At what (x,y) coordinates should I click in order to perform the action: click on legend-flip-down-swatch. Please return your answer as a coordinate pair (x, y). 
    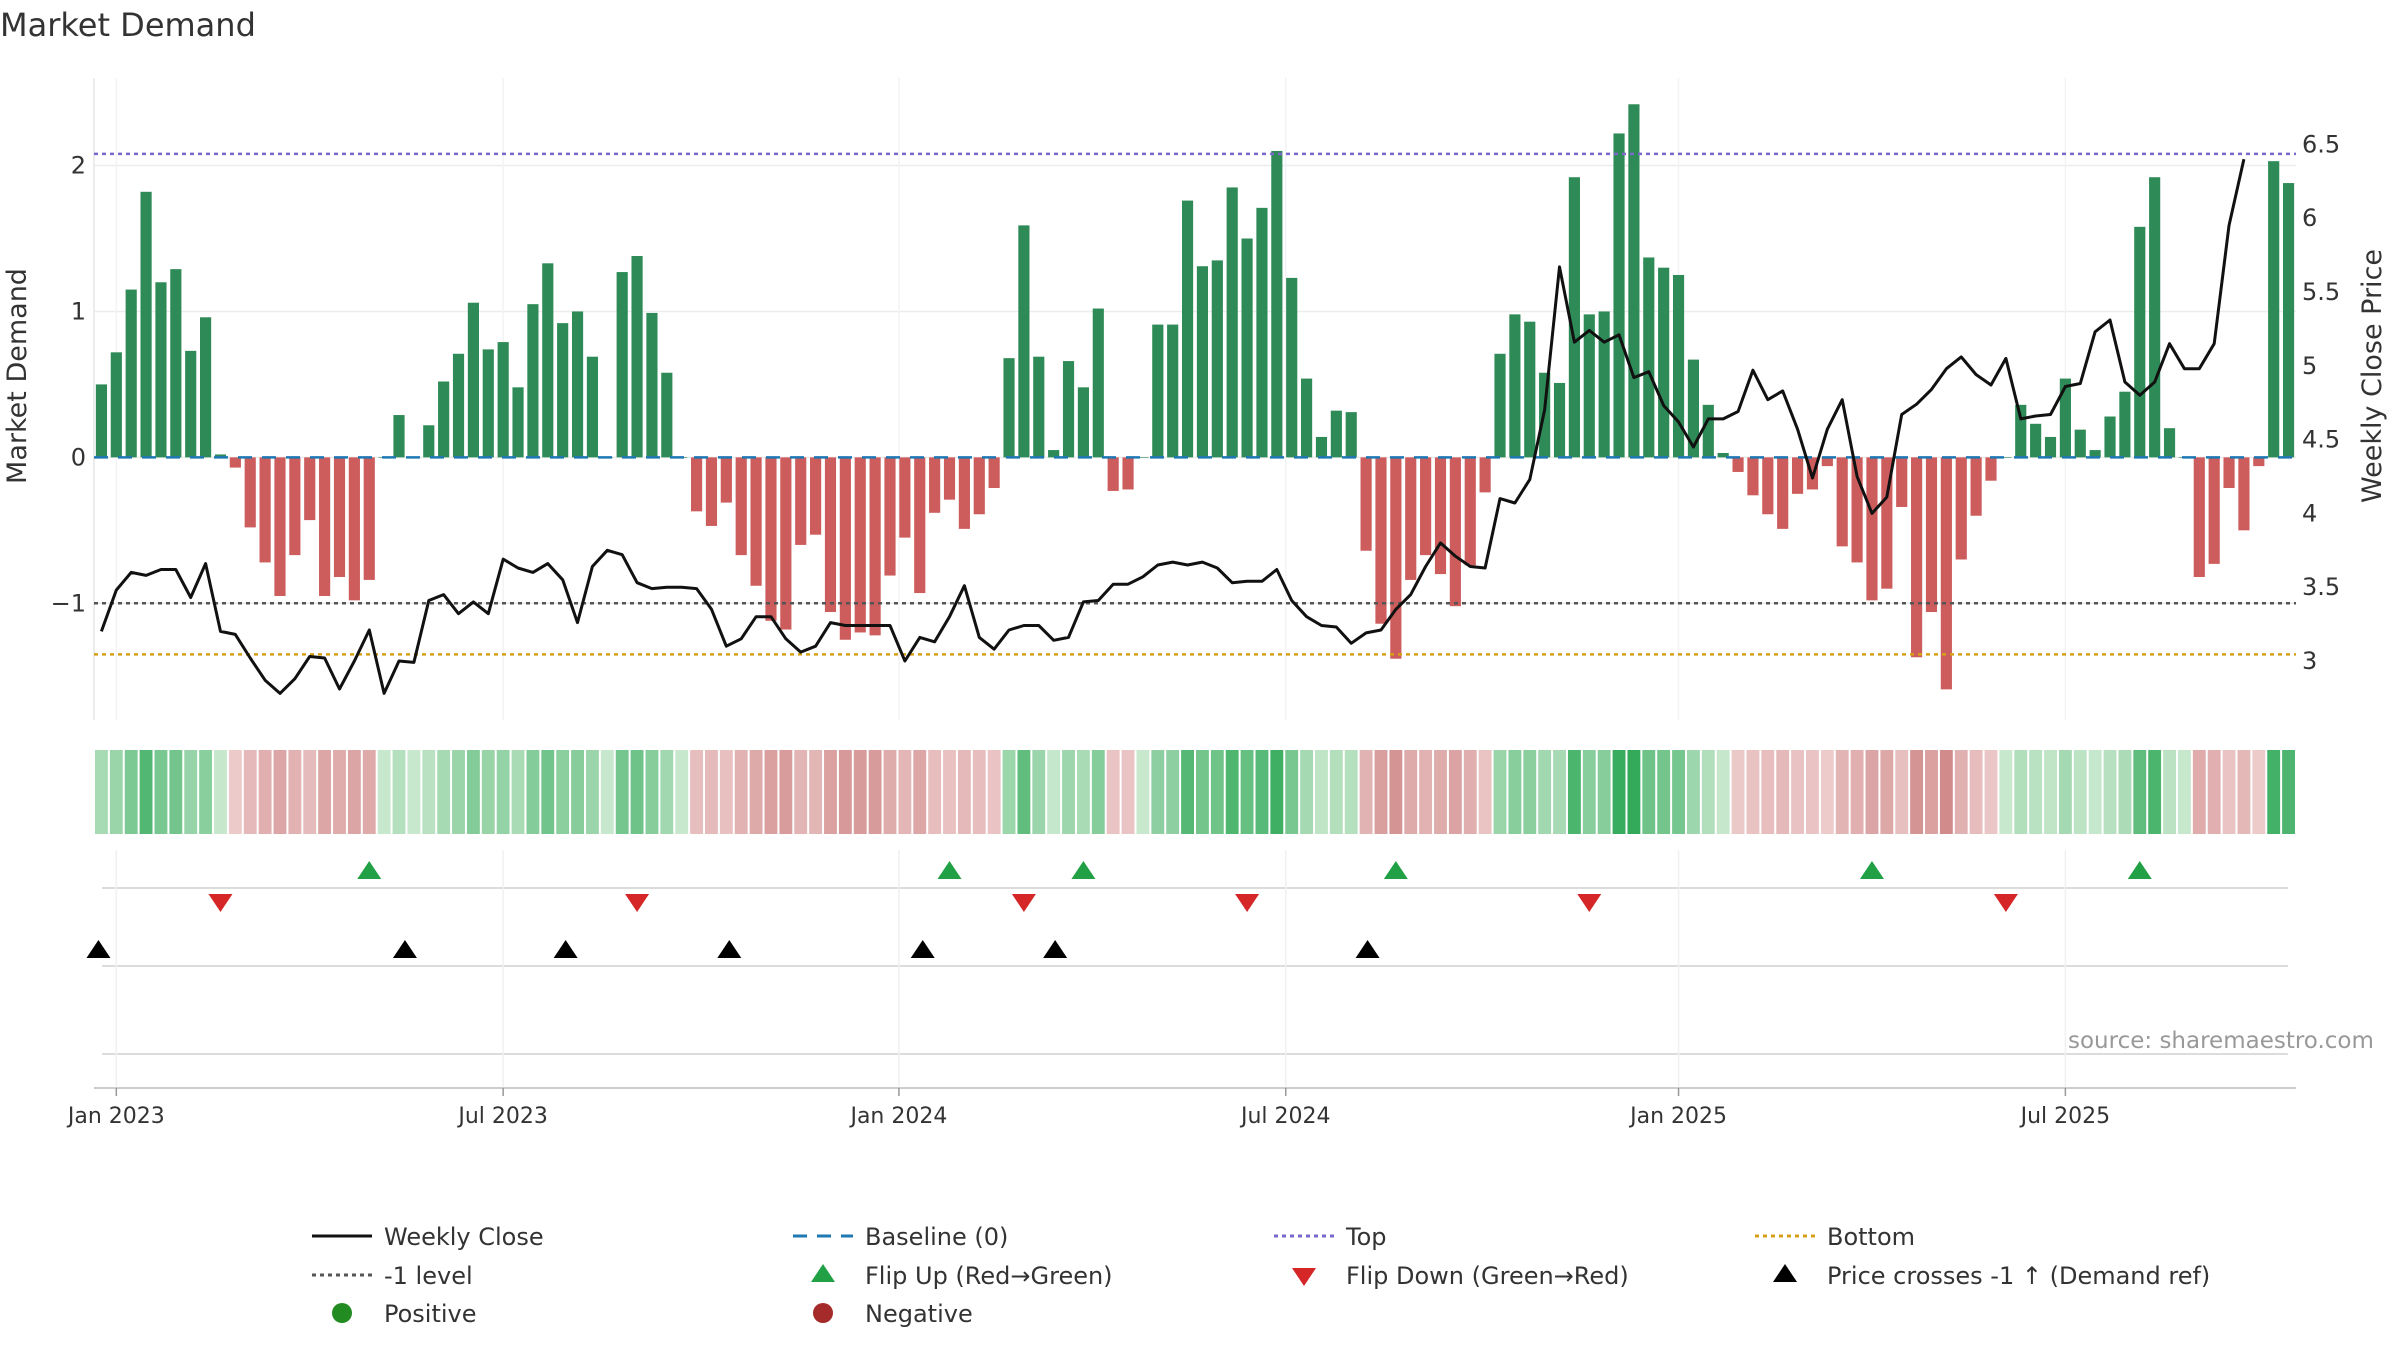
    Looking at the image, I should click on (1304, 1277).